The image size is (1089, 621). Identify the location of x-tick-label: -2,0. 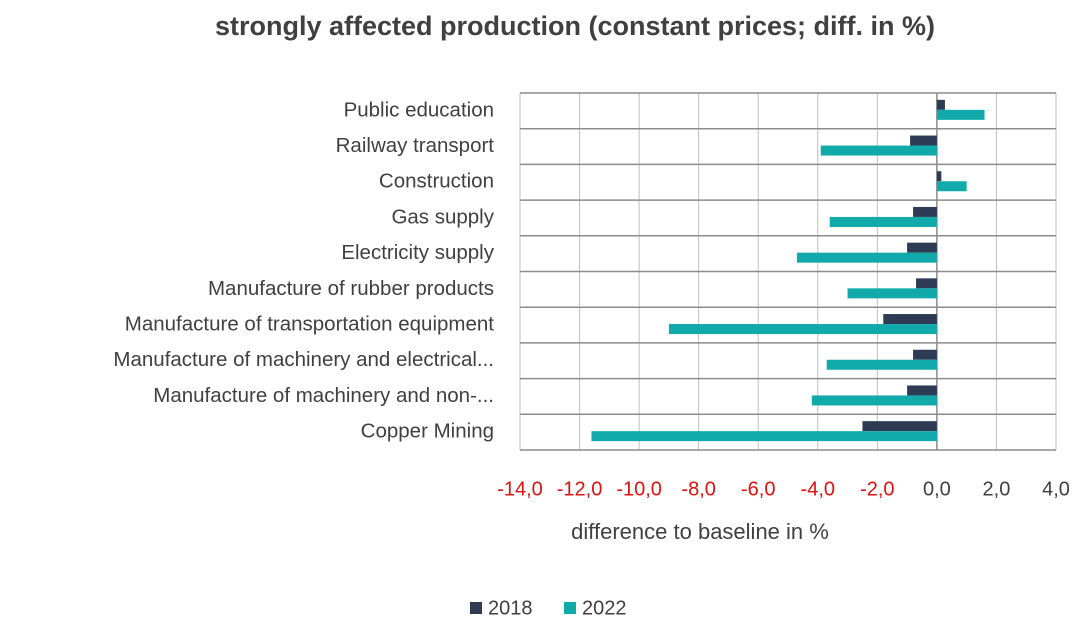
(877, 489).